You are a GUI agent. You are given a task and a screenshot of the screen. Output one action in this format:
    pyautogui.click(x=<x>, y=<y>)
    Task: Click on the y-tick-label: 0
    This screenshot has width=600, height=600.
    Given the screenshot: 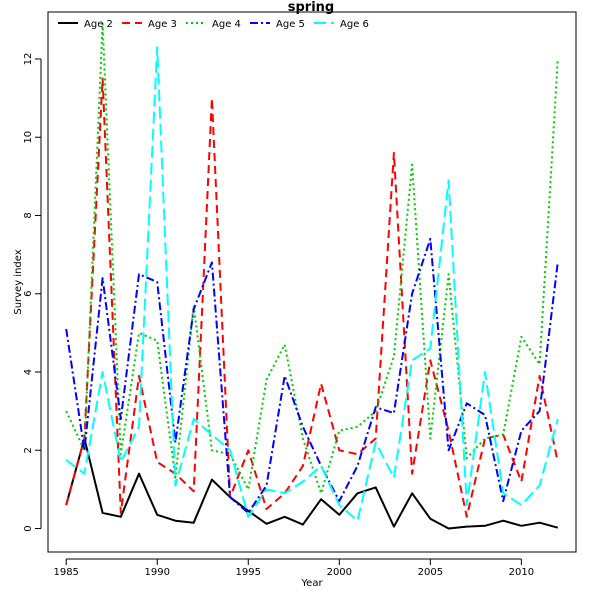 What is the action you would take?
    pyautogui.click(x=28, y=528)
    